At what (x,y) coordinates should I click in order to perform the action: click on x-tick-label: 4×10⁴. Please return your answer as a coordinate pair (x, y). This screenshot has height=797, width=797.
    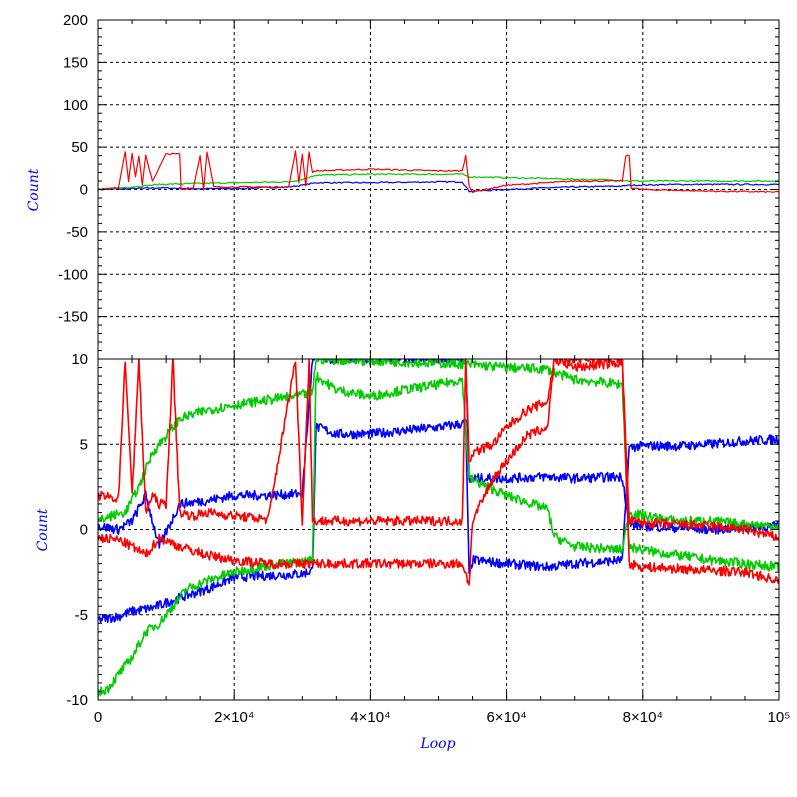
    Looking at the image, I should click on (370, 717).